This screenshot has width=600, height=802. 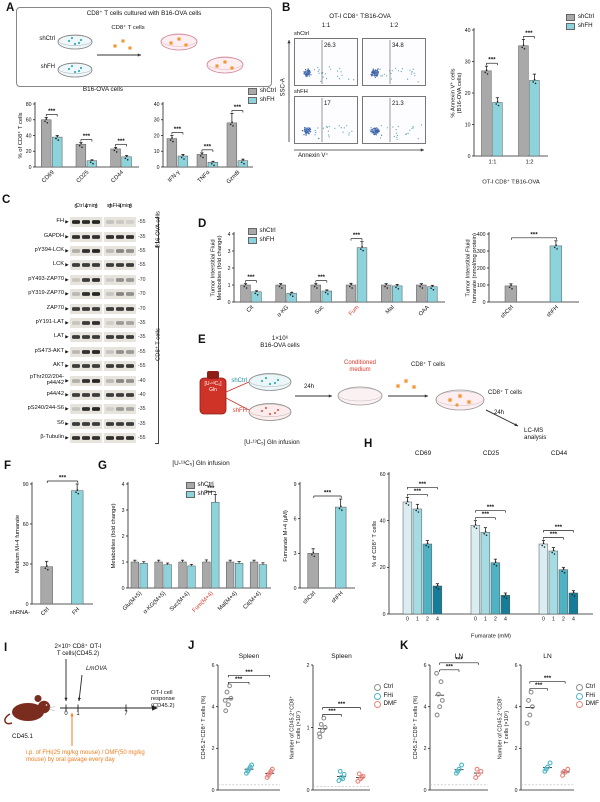 I want to click on svg-text: 30, so click(x=157, y=121).